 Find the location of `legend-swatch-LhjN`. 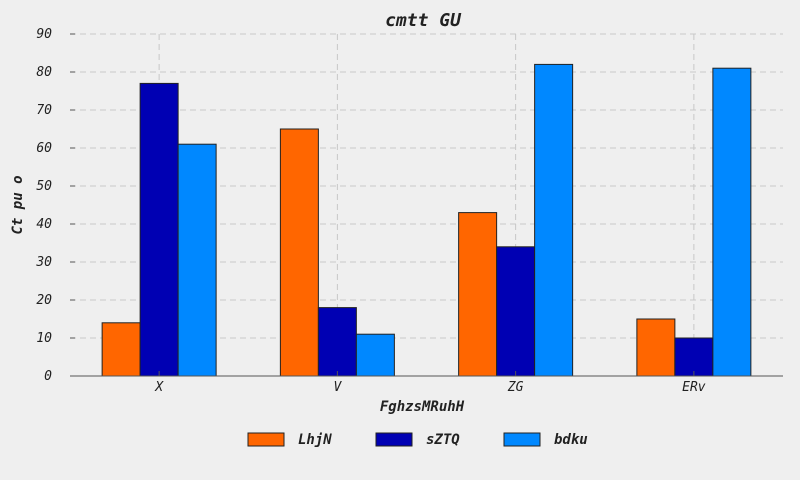

legend-swatch-LhjN is located at coordinates (266, 439).